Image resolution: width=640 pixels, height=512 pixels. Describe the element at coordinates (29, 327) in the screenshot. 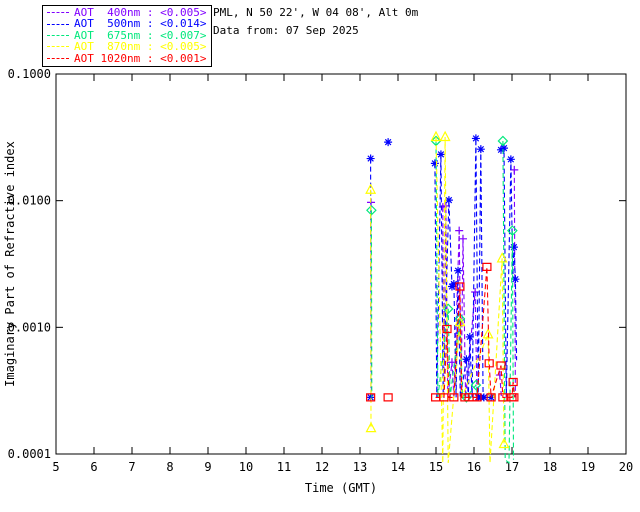

I see `y-tick-label: 0.0010` at that location.